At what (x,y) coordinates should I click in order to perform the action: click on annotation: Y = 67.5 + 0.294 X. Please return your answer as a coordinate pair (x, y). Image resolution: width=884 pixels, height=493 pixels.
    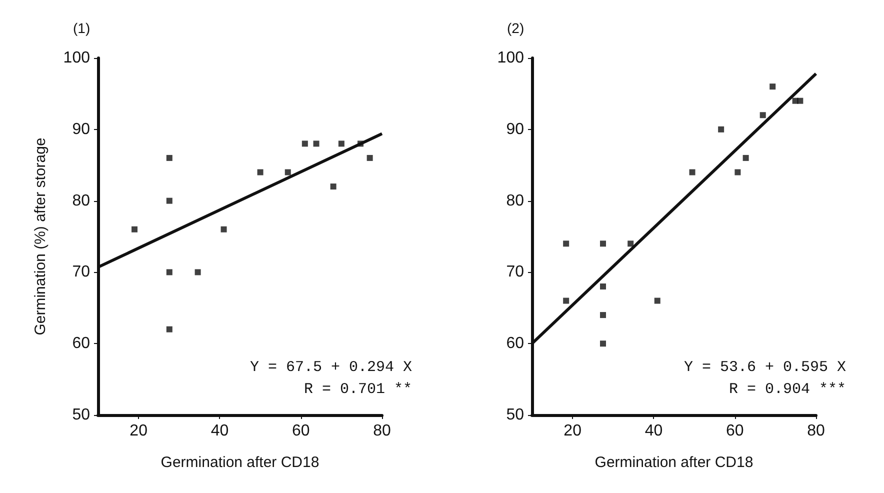
    Looking at the image, I should click on (331, 367).